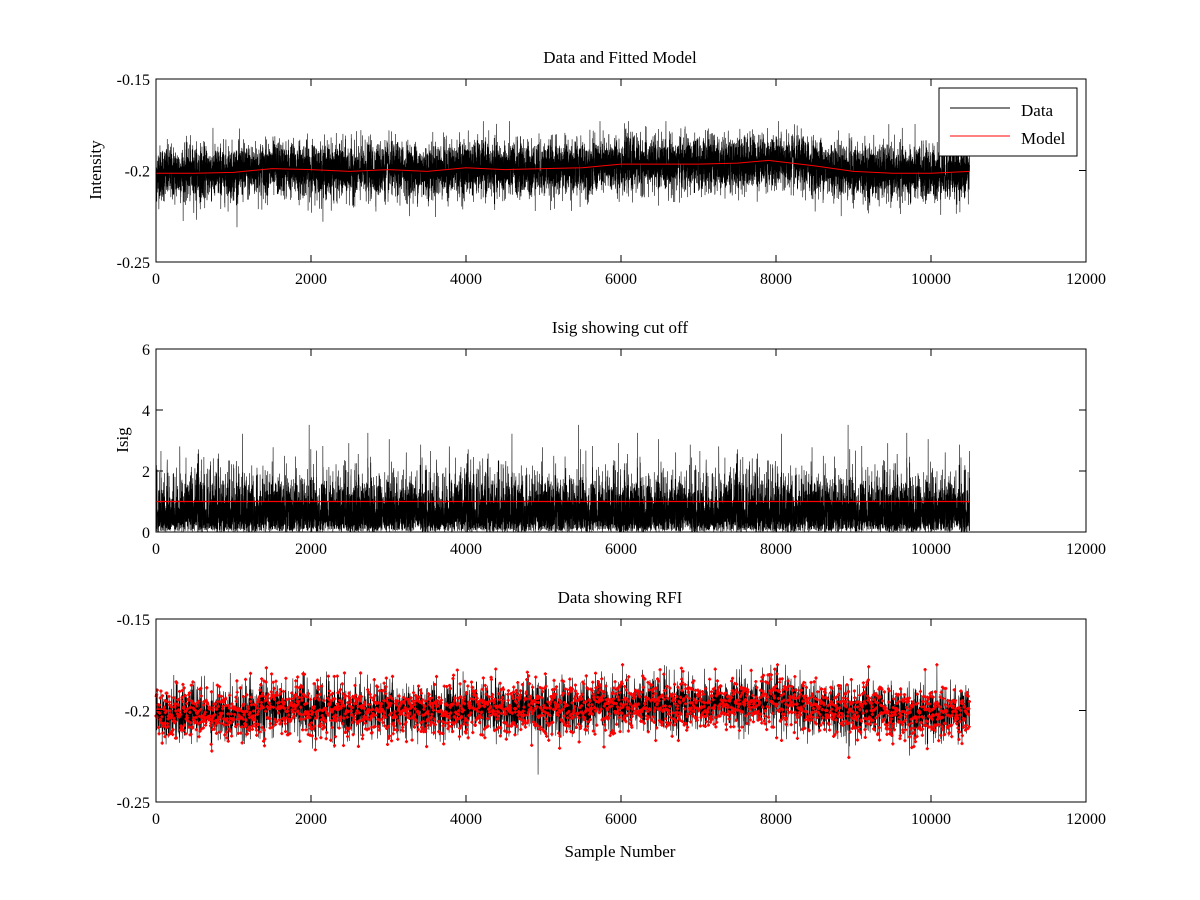 This screenshot has height=900, width=1200. What do you see at coordinates (95, 170) in the screenshot?
I see `y-axis-label: Intensity` at bounding box center [95, 170].